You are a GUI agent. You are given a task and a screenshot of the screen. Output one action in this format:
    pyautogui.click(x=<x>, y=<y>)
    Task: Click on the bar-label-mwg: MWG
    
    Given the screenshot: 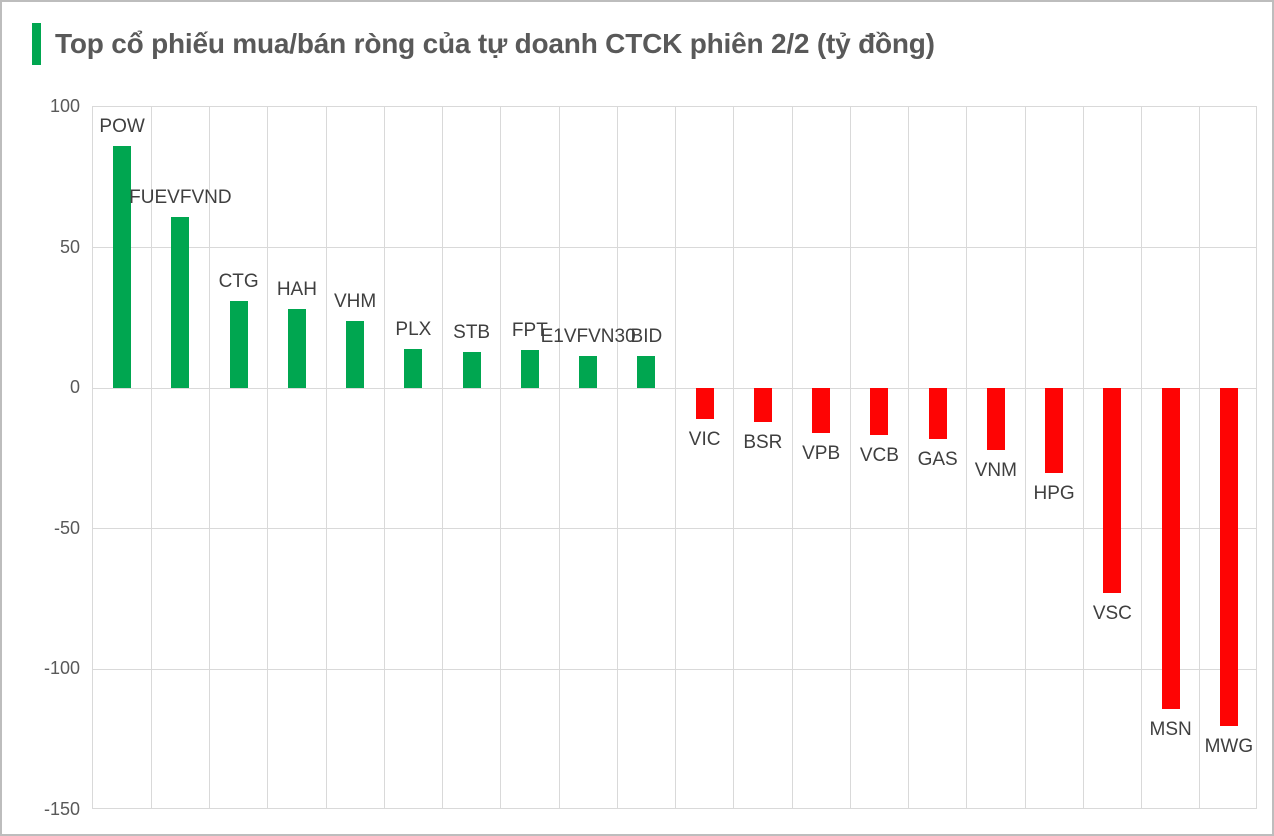 What is the action you would take?
    pyautogui.click(x=1229, y=746)
    